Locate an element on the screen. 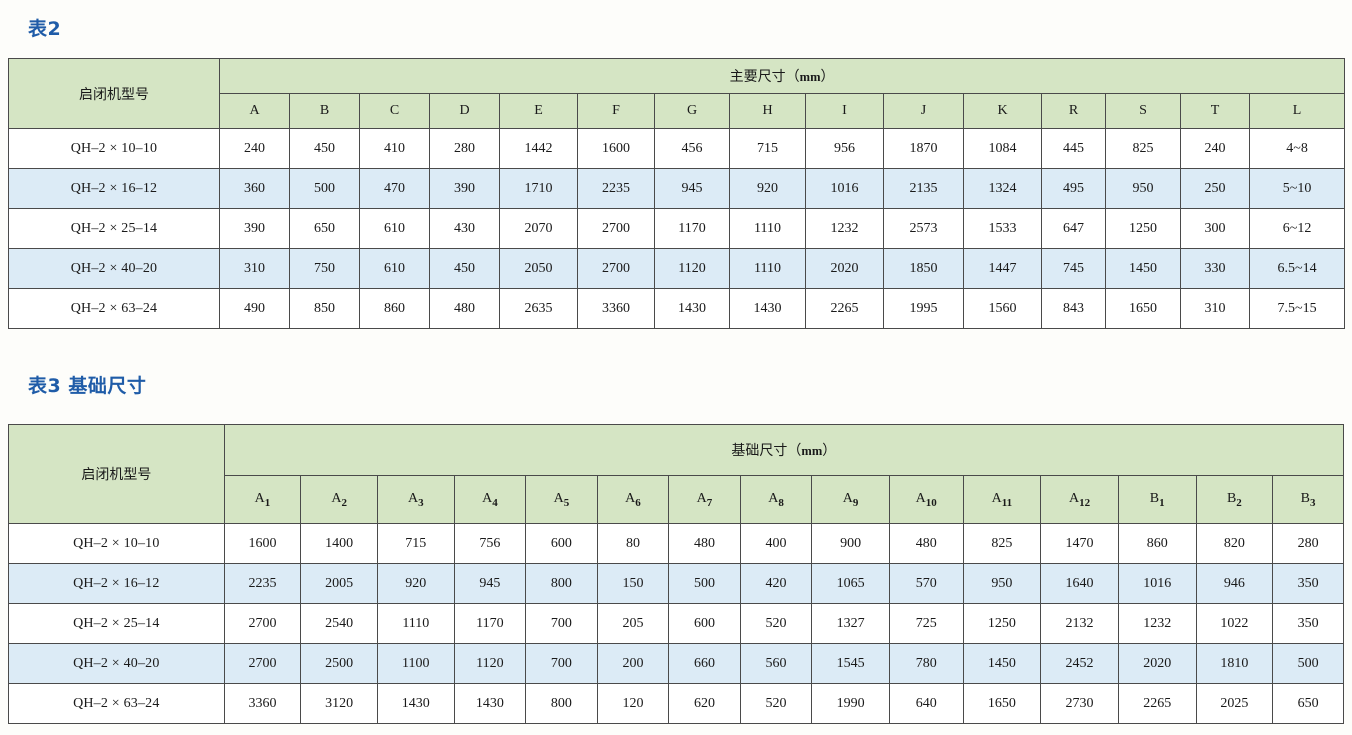 Image resolution: width=1352 pixels, height=735 pixels. table2-col-header-i: I is located at coordinates (844, 111).